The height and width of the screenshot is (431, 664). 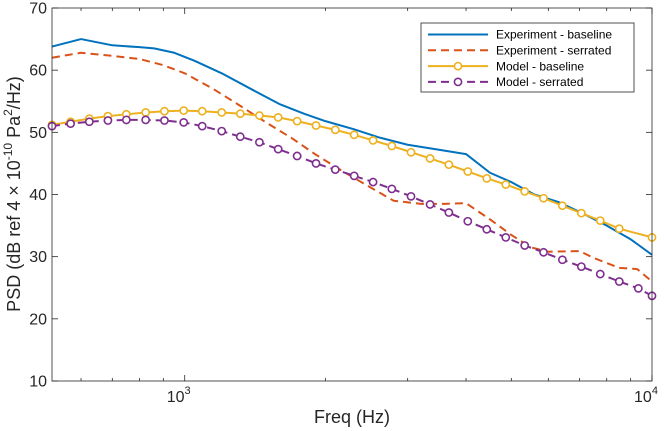 I want to click on y-axis-title-mid: Pa, so click(x=14, y=129).